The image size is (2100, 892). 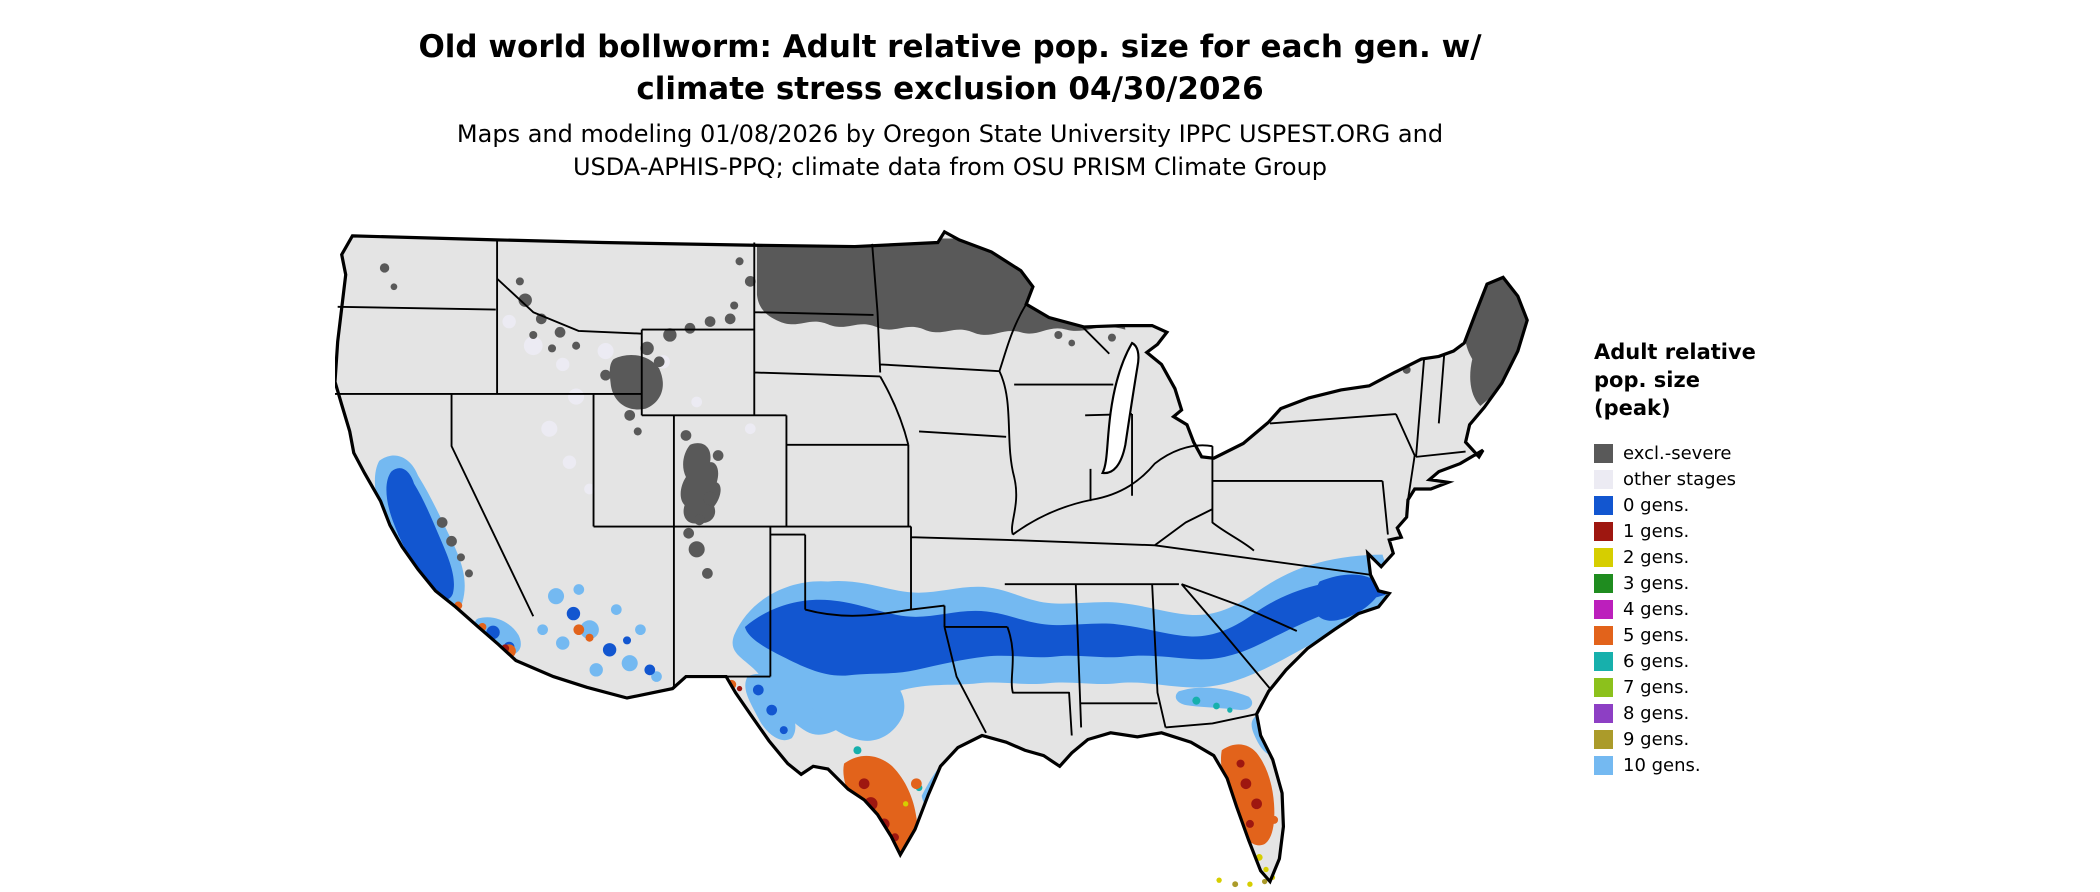 What do you see at coordinates (1250, 883) in the screenshot?
I see `florida-keys-olive` at bounding box center [1250, 883].